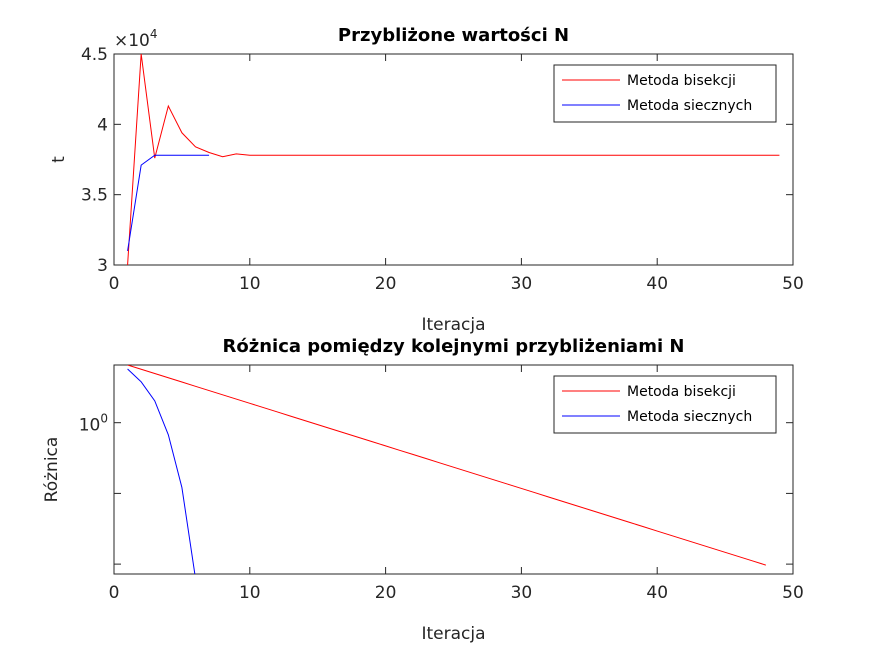 This screenshot has width=875, height=656. I want to click on y-axis-label: Różnica, so click(52, 470).